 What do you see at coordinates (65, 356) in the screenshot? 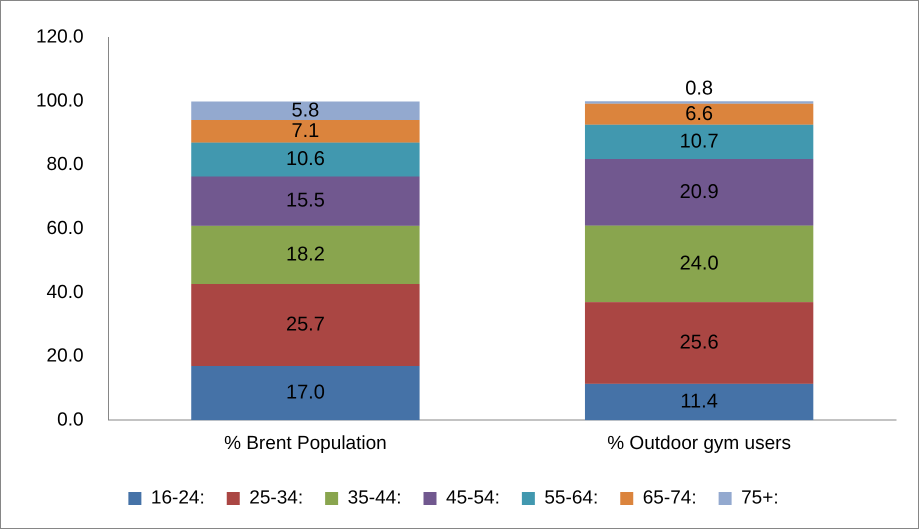
I see `y-tick-label: 20.0` at bounding box center [65, 356].